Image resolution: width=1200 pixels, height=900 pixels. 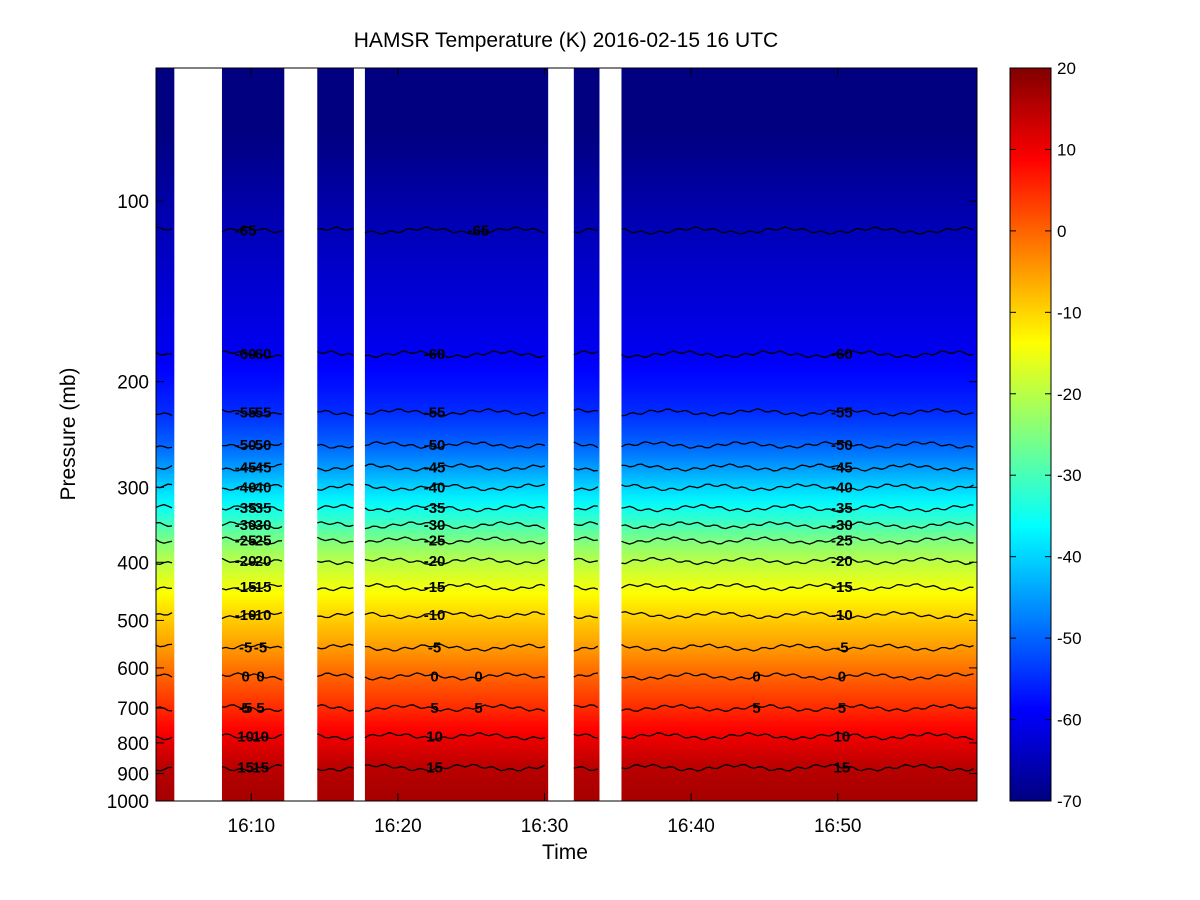 I want to click on x-tick-label: 16:40, so click(x=691, y=826).